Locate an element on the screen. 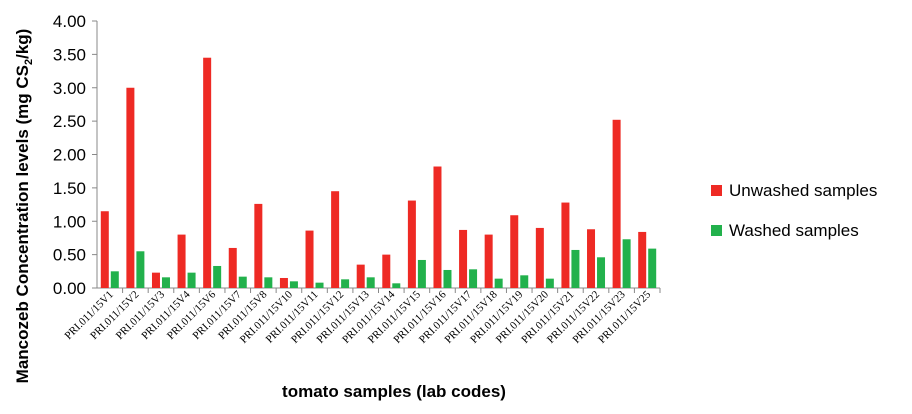 The width and height of the screenshot is (912, 414). y-axis-title-tail: /kg) is located at coordinates (22, 44).